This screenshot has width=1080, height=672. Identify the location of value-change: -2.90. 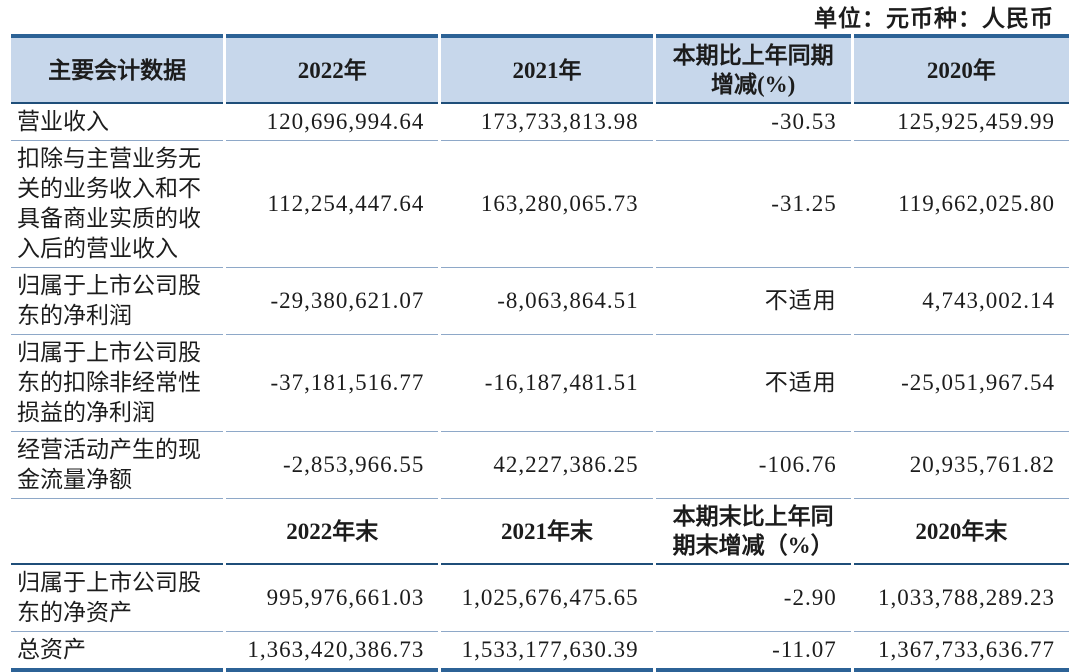
(753, 598).